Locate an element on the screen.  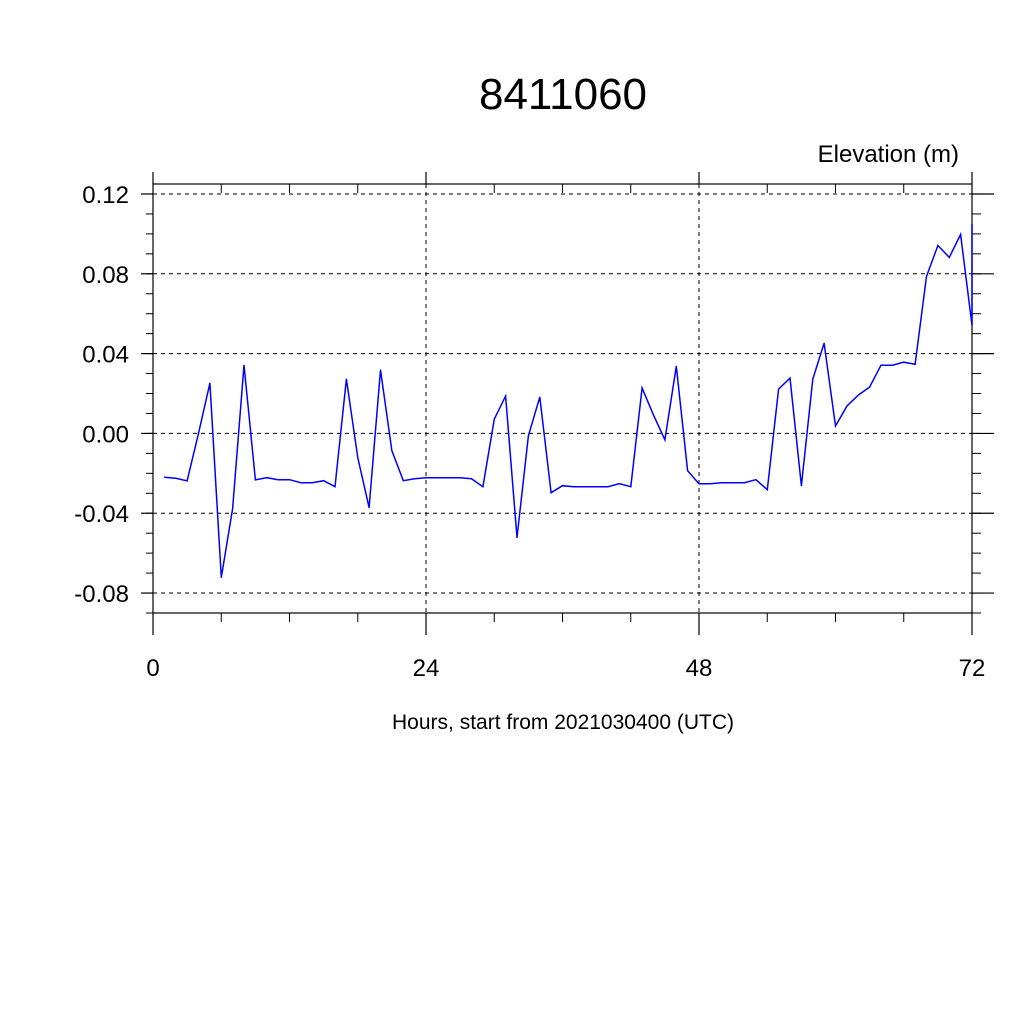
x-tick-label: 48 is located at coordinates (699, 668).